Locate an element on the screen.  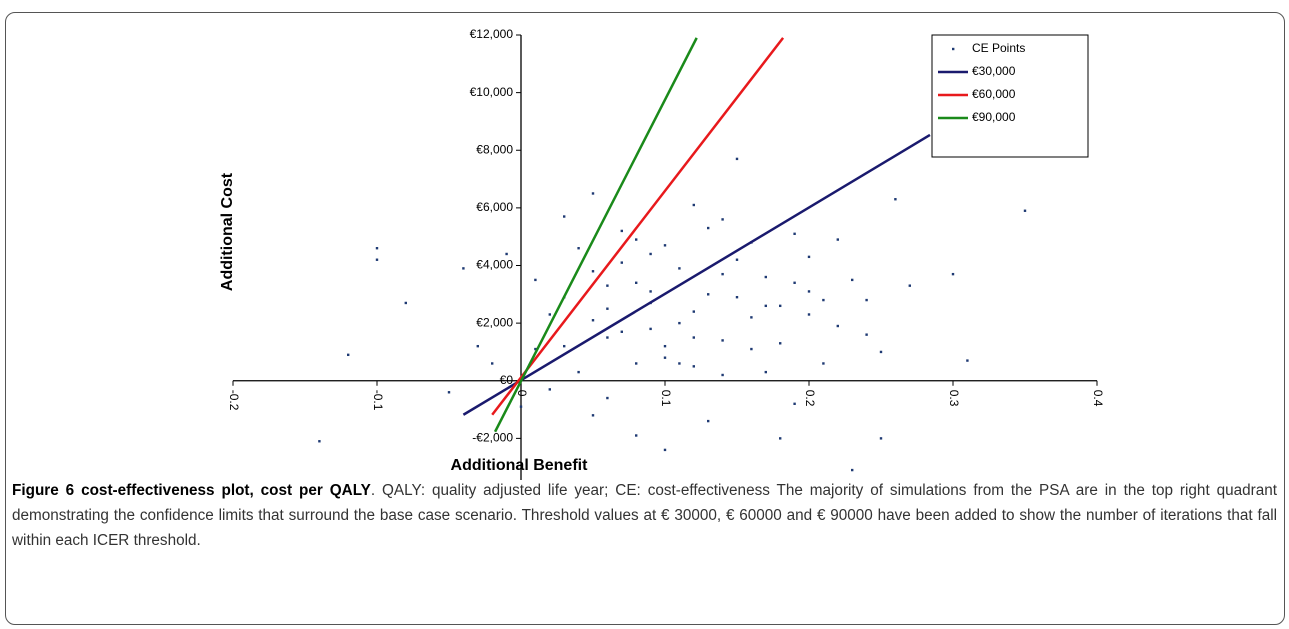
y-tick-label: €8,000 is located at coordinates (494, 149).